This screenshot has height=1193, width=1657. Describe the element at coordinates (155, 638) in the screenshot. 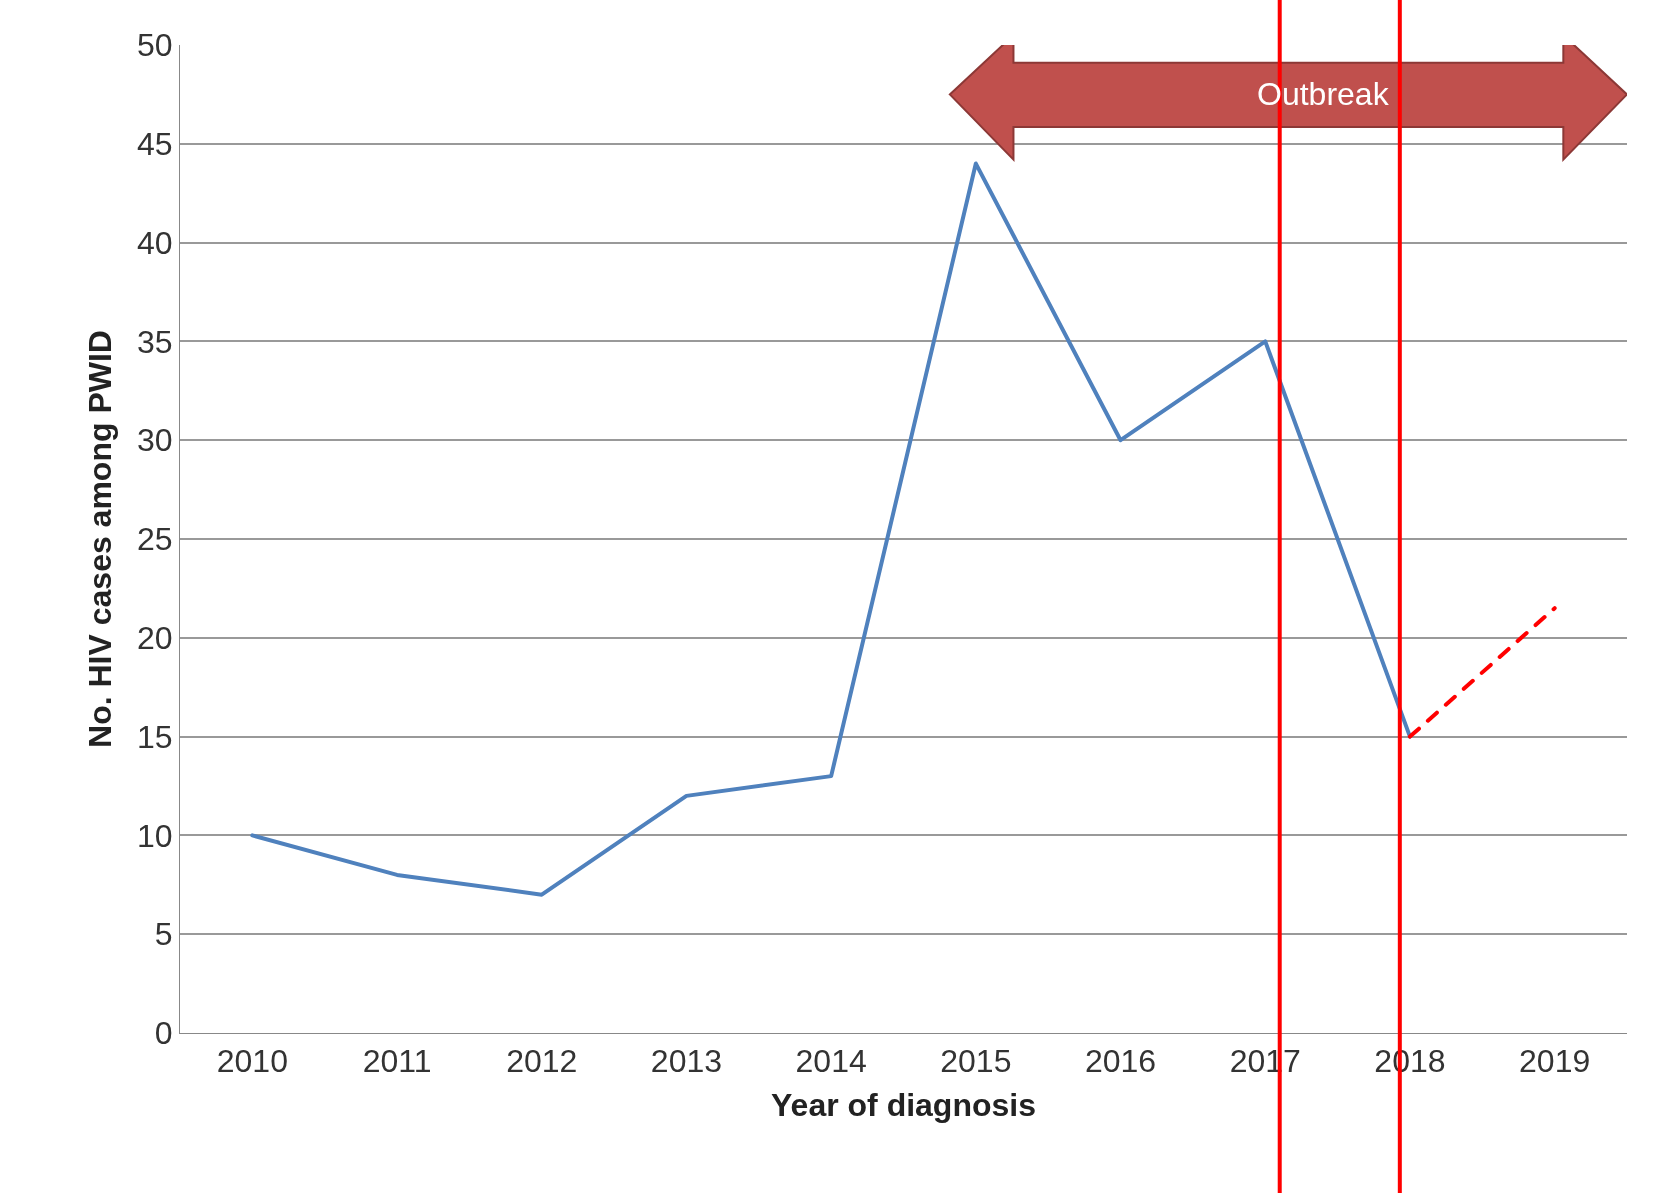

I see `y-tick-label: 20` at that location.